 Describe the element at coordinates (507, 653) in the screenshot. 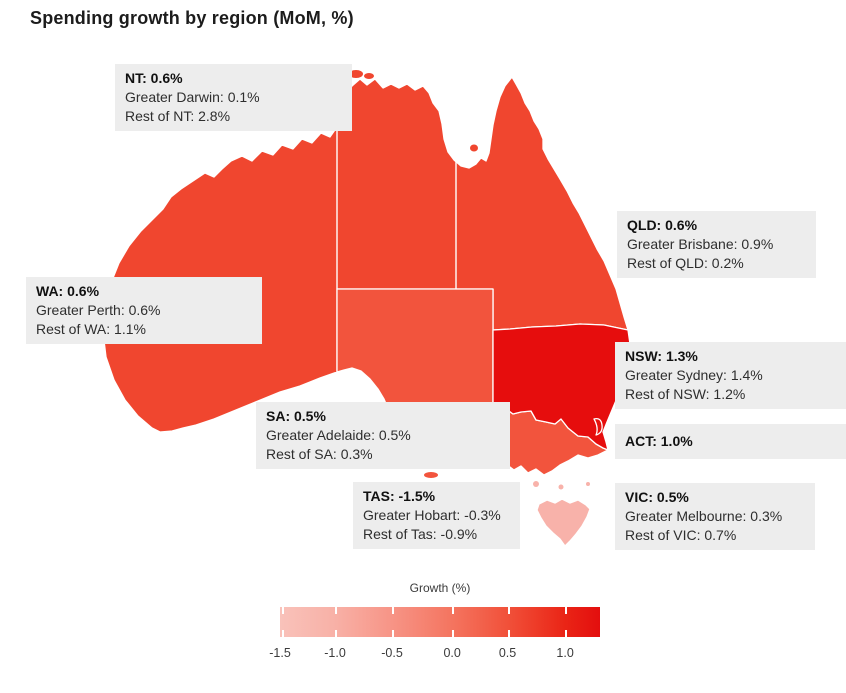

I see `colorbar-tick-label: 0.5` at that location.